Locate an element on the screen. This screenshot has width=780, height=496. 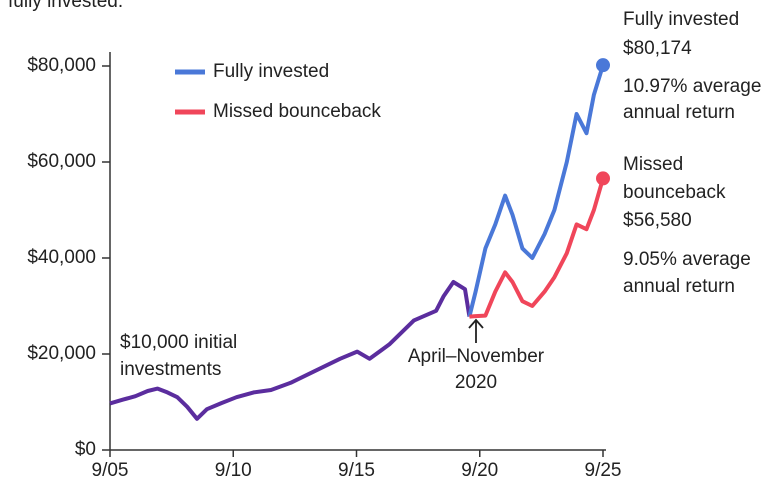
annotation: 10.97% average is located at coordinates (692, 86).